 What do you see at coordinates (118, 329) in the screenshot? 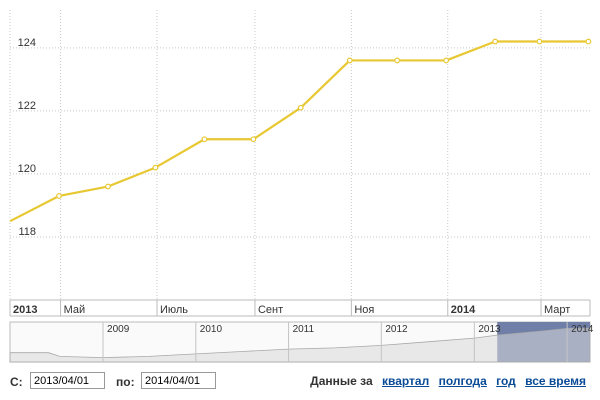
I see `navigator-year-label: 2009` at bounding box center [118, 329].